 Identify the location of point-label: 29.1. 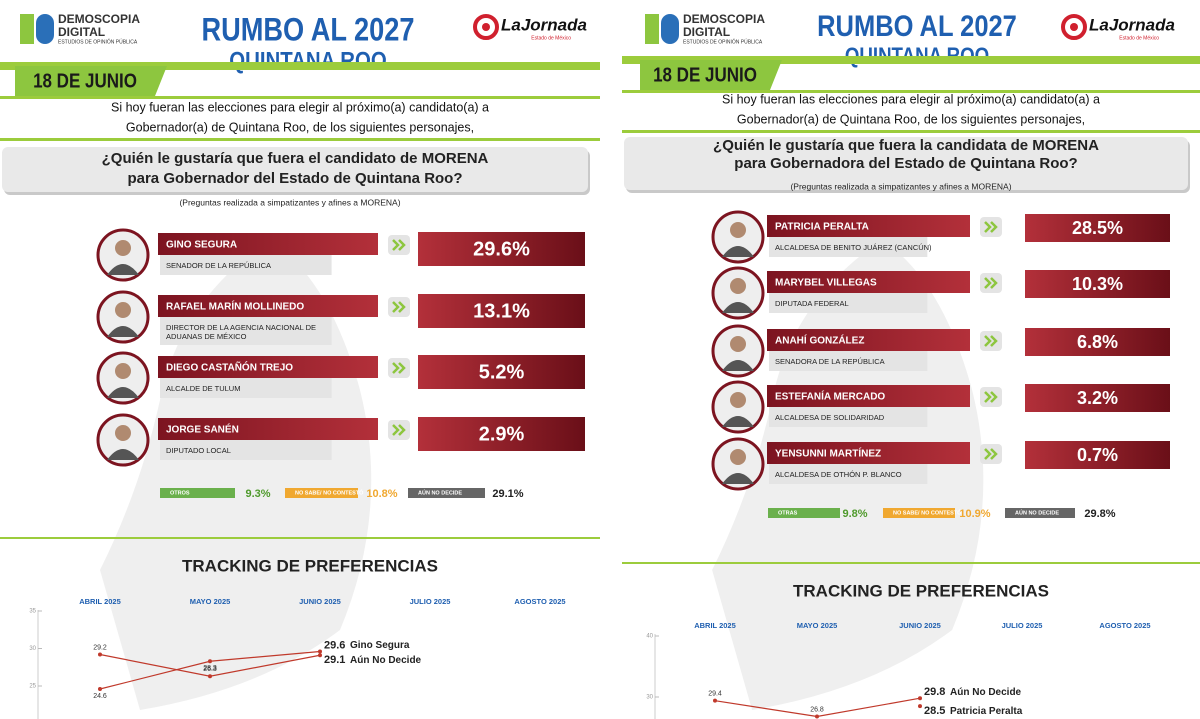
(334, 660).